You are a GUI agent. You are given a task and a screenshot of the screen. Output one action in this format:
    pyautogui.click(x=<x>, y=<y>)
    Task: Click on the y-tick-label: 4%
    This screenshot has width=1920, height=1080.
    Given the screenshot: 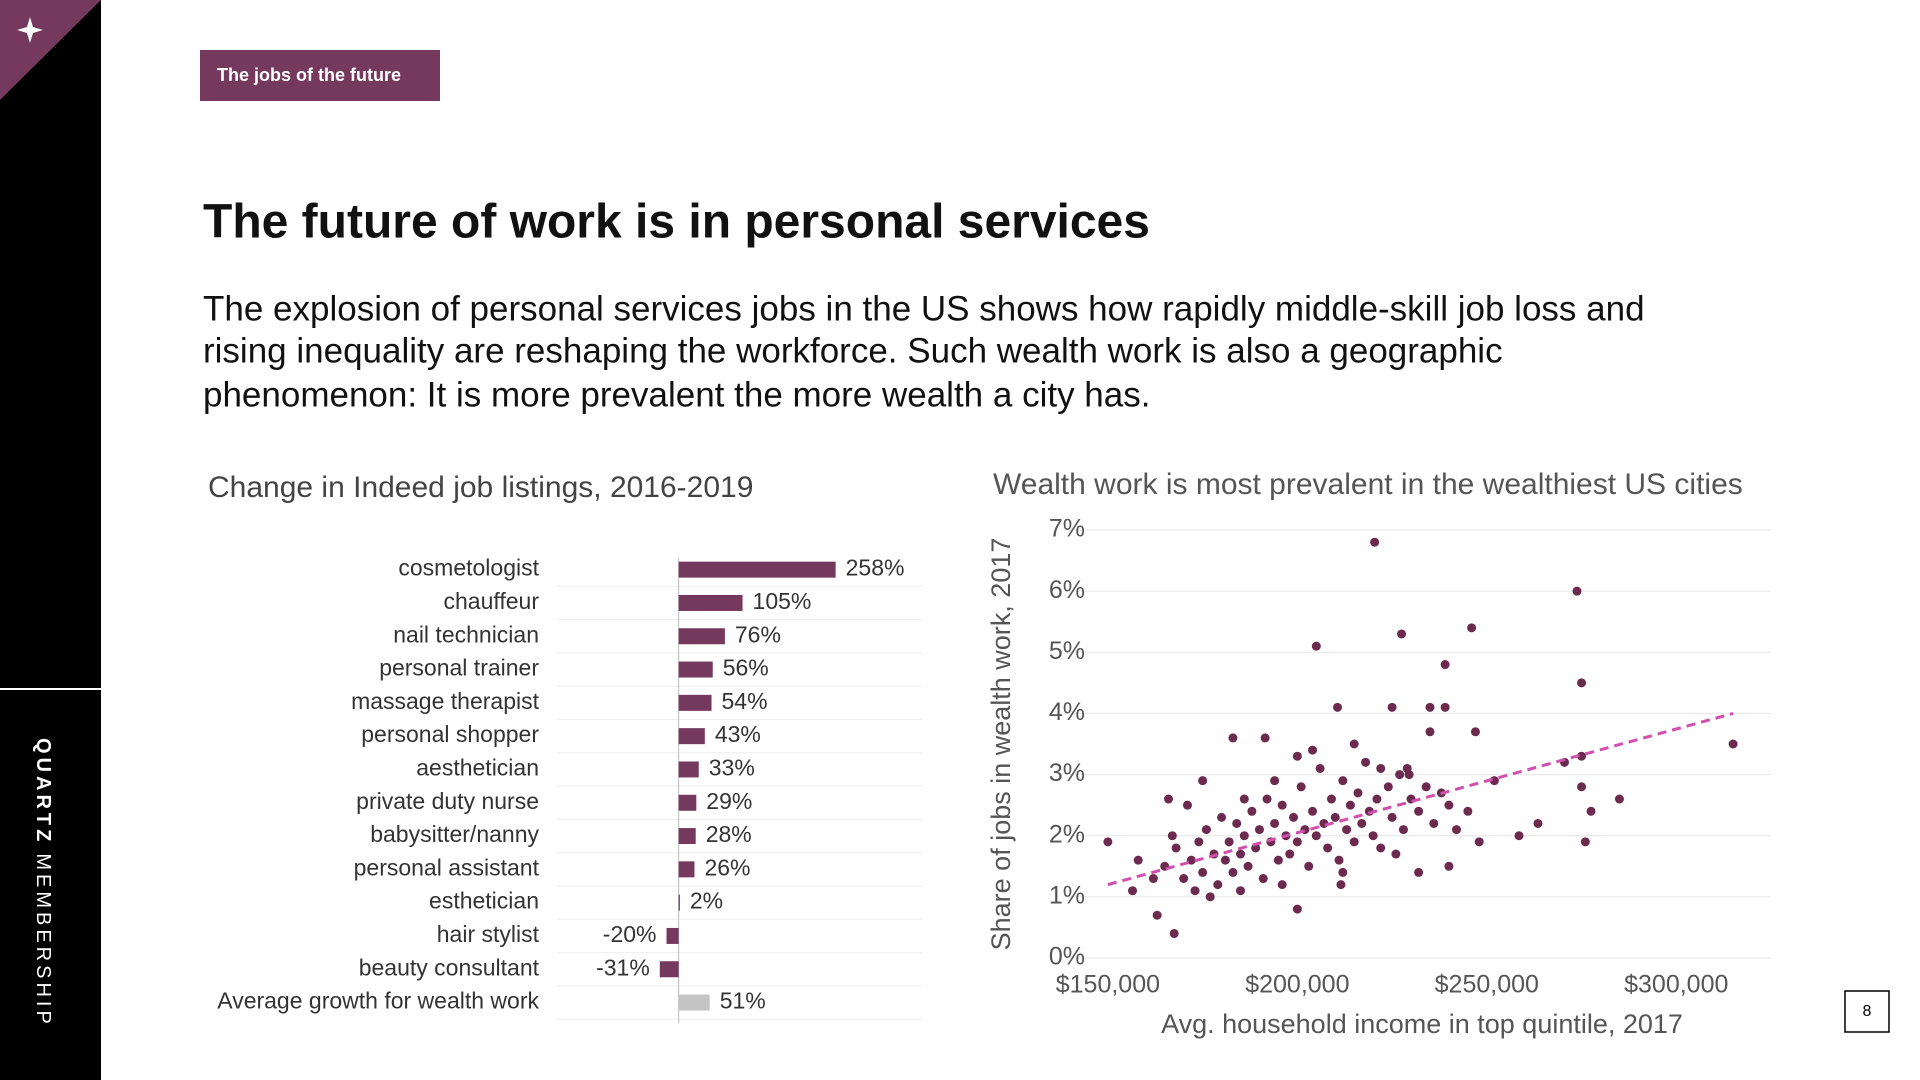 What is the action you would take?
    pyautogui.click(x=1067, y=712)
    